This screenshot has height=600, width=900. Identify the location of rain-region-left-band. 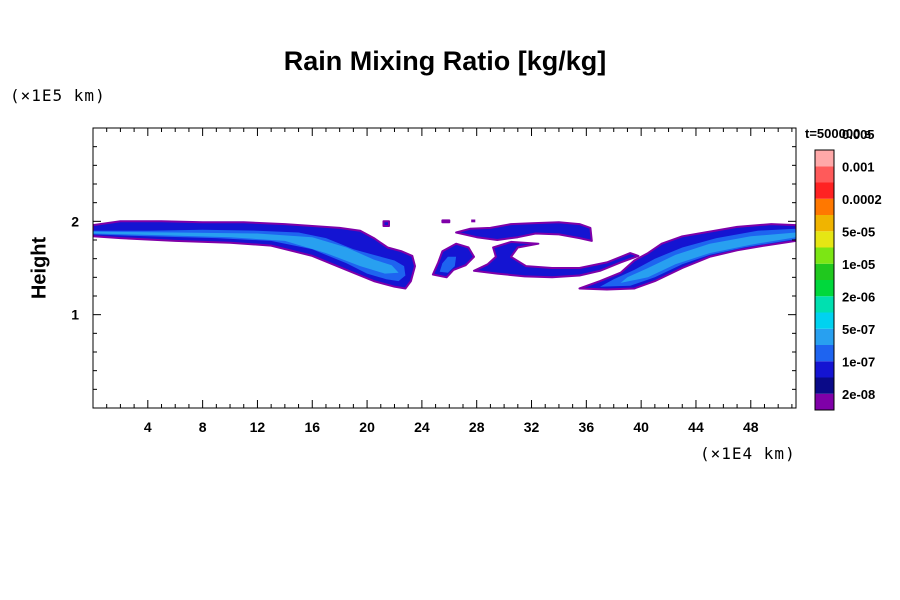
(254, 255).